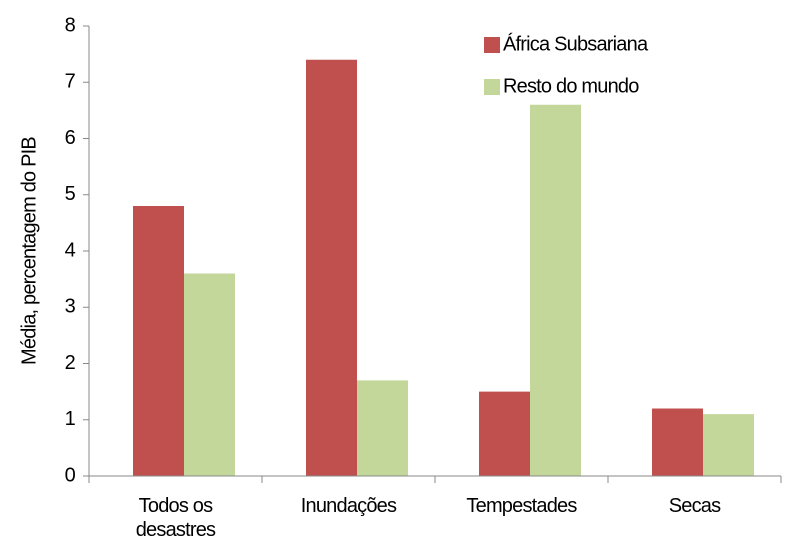 The image size is (788, 559). What do you see at coordinates (70, 363) in the screenshot?
I see `y-tick-label: 2` at bounding box center [70, 363].